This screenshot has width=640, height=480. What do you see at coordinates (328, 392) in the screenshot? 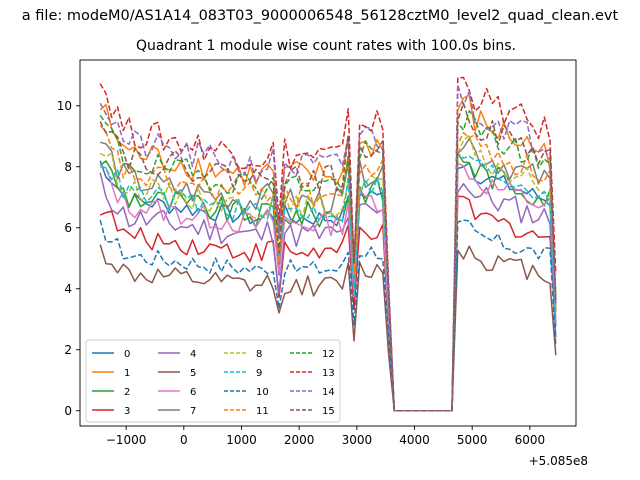
I see `legend-label-14: 14` at bounding box center [328, 392].